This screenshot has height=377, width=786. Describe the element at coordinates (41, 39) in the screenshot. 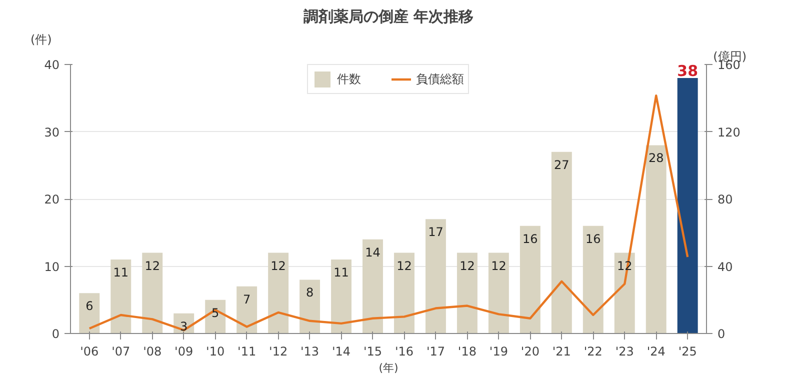

I see `y-axis-title: (件)` at that location.